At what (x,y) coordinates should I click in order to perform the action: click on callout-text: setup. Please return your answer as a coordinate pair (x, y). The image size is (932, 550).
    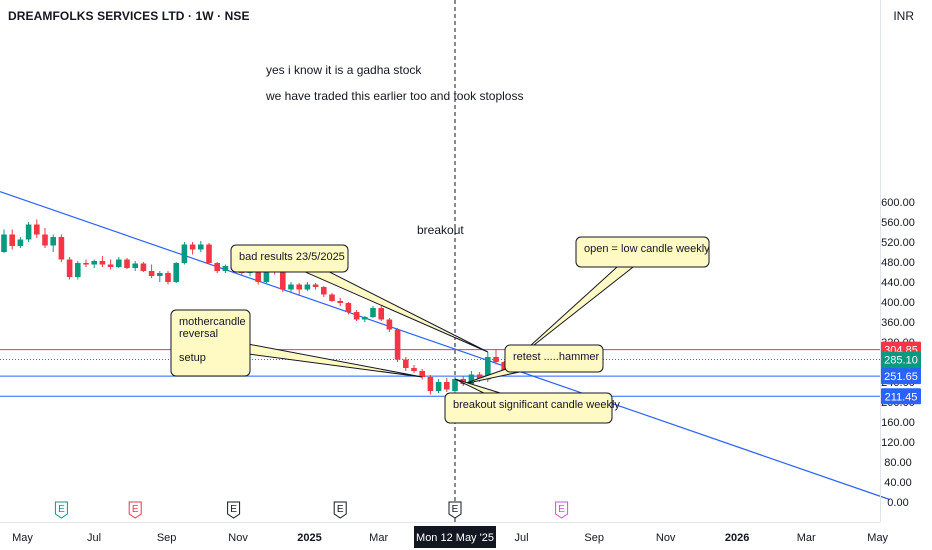
    Looking at the image, I should click on (192, 358).